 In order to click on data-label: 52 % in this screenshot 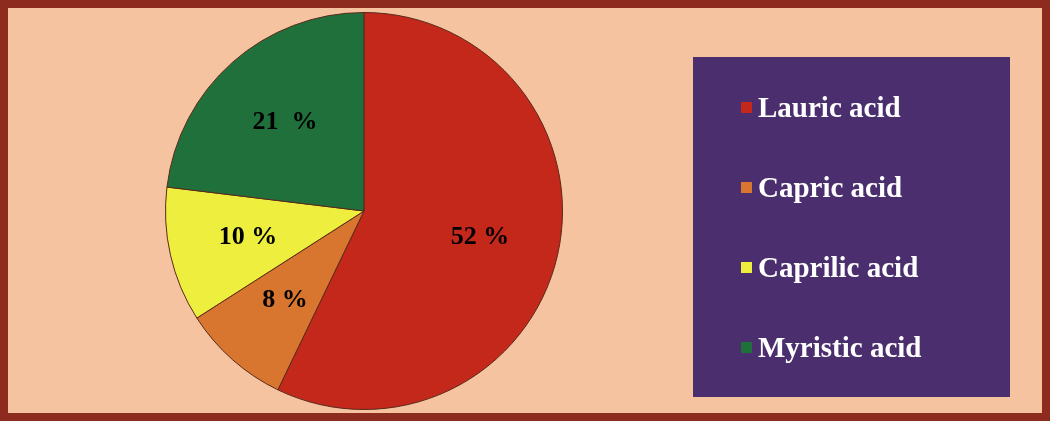, I will do `click(480, 236)`.